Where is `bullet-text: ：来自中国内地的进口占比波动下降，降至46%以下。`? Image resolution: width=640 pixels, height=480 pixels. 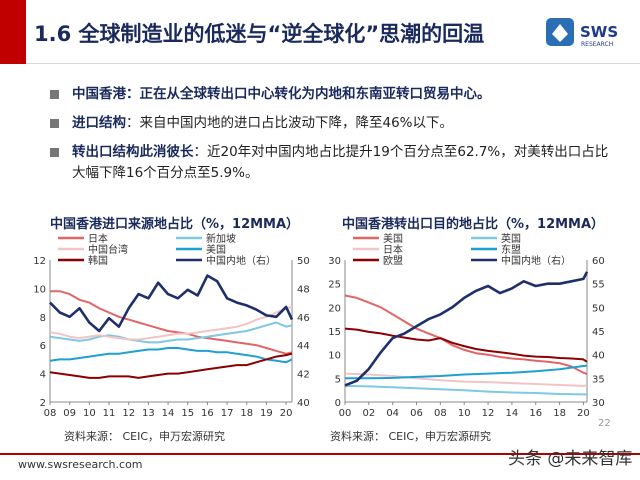 bullet-text: ：来自中国内地的进口占比波动下降，降至46%以下。 is located at coordinates (290, 123).